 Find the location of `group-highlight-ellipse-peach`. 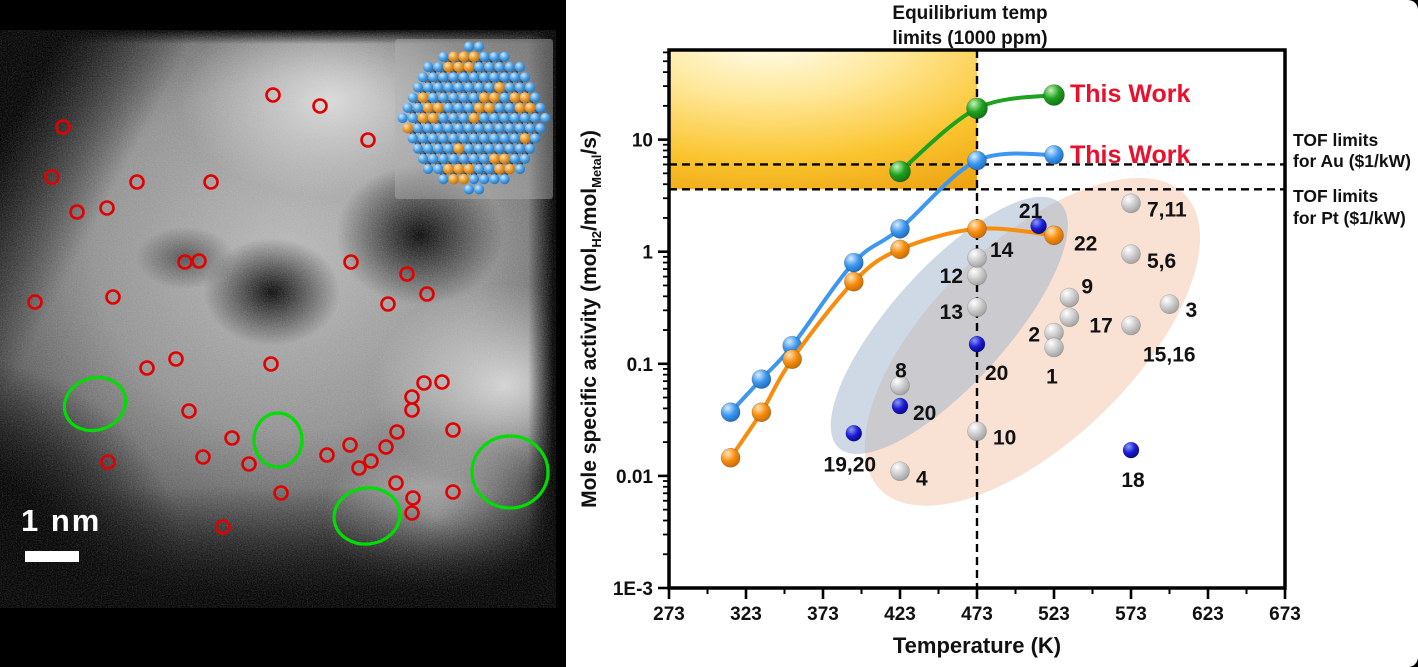

group-highlight-ellipse-peach is located at coordinates (1032, 341).